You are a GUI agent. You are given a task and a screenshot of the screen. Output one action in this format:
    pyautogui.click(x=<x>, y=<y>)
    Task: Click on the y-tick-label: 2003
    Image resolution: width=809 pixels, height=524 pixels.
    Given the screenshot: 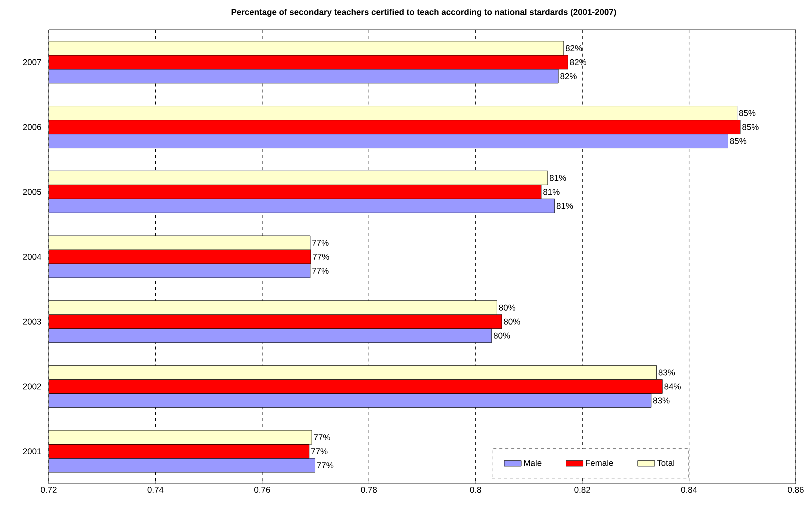 What is the action you would take?
    pyautogui.click(x=32, y=321)
    